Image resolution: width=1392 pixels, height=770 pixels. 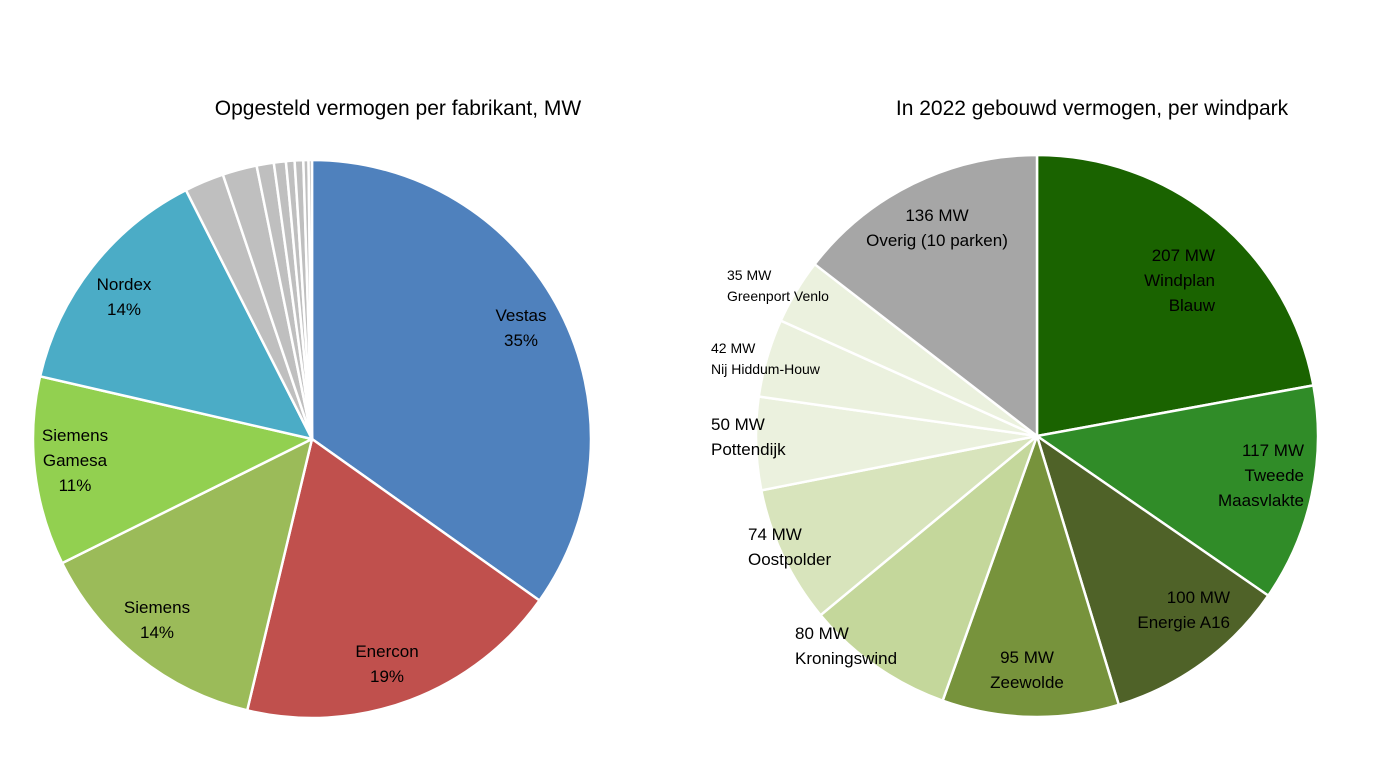 What do you see at coordinates (789, 547) in the screenshot?
I see `pie-1-slice-5-label: 74 MW Oostpolder` at bounding box center [789, 547].